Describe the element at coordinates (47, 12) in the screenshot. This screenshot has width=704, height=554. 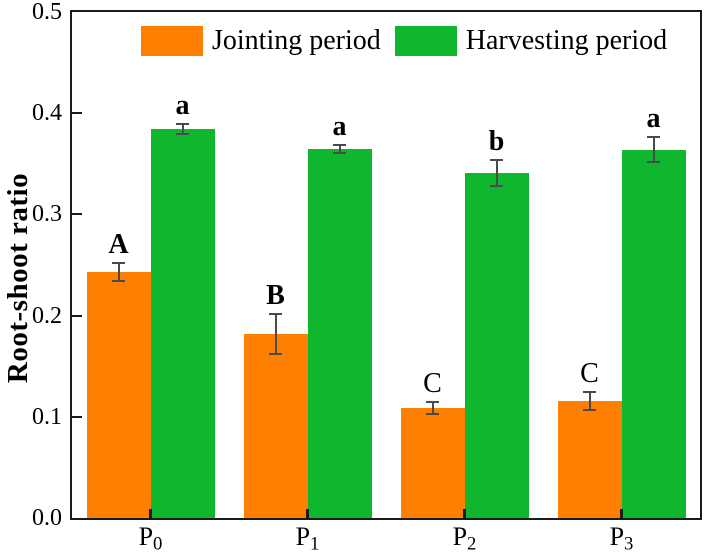
I see `y-tick-label: 0.5` at that location.